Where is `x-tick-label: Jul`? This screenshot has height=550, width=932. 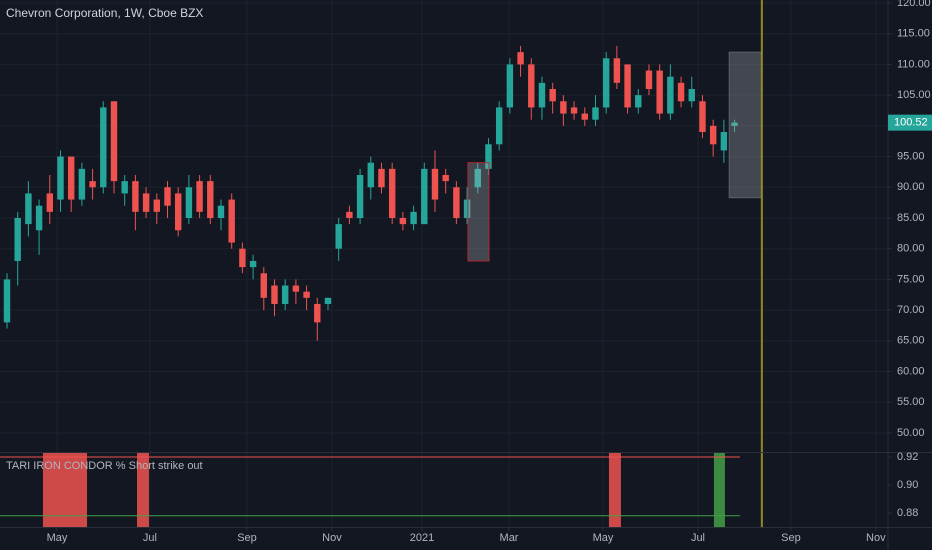
x-tick-label: Jul is located at coordinates (150, 538).